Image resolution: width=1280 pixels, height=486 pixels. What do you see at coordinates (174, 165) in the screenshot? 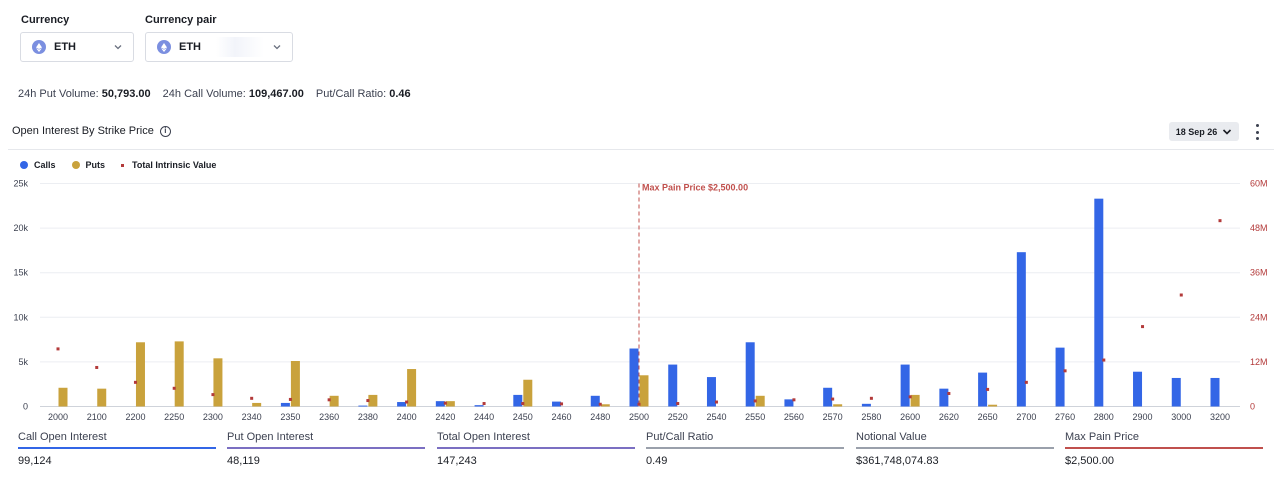
I see `legend-intrinsic-label: Total Intrinsic Value` at bounding box center [174, 165].